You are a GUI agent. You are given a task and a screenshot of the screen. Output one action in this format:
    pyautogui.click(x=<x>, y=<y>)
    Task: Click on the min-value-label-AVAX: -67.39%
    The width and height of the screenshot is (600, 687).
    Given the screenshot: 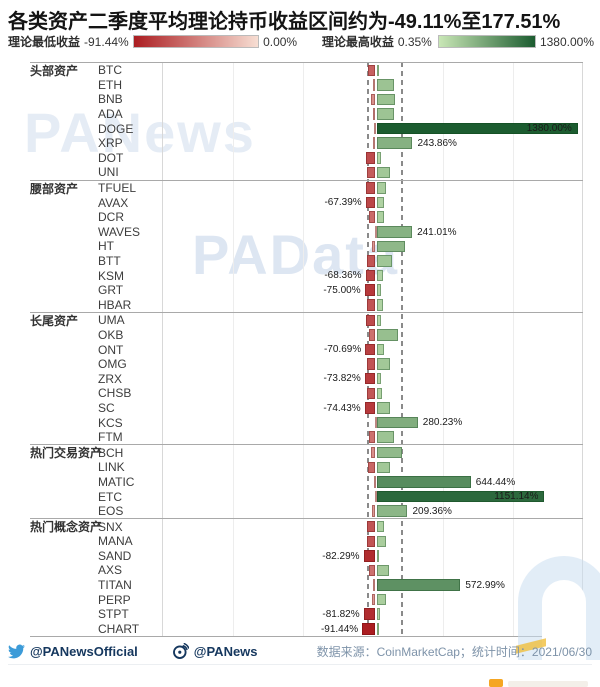 What is the action you would take?
    pyautogui.click(x=343, y=203)
    